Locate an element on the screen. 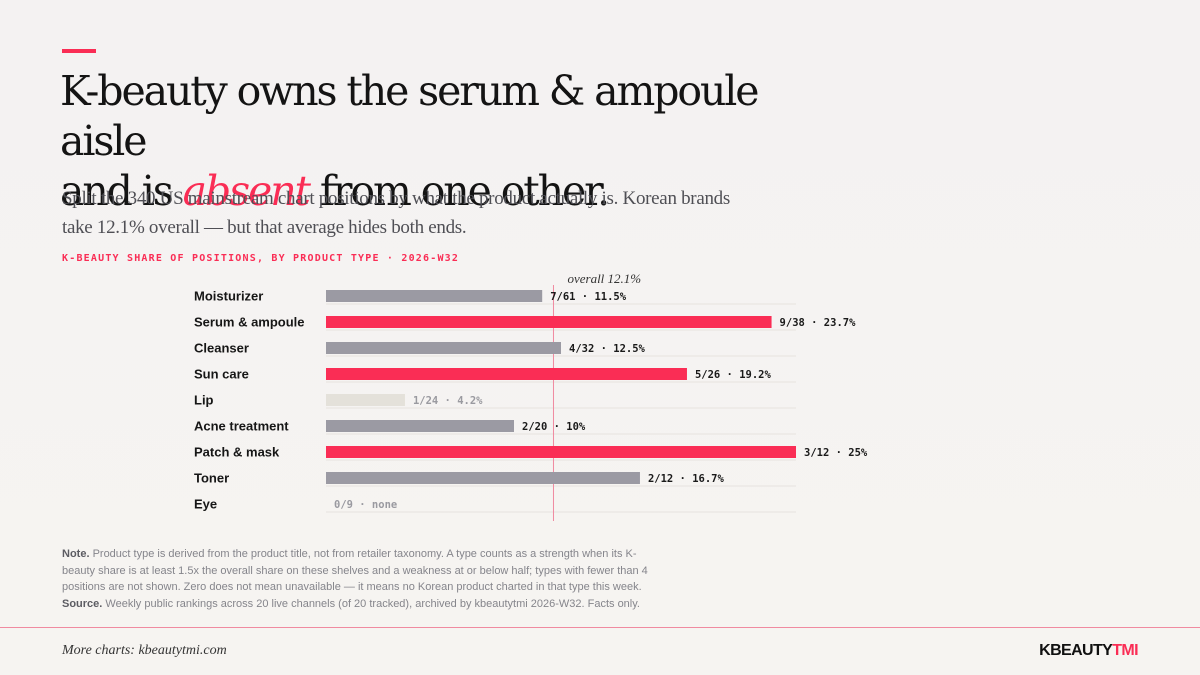  headline-line-2-pre: and is is located at coordinates (121, 191).